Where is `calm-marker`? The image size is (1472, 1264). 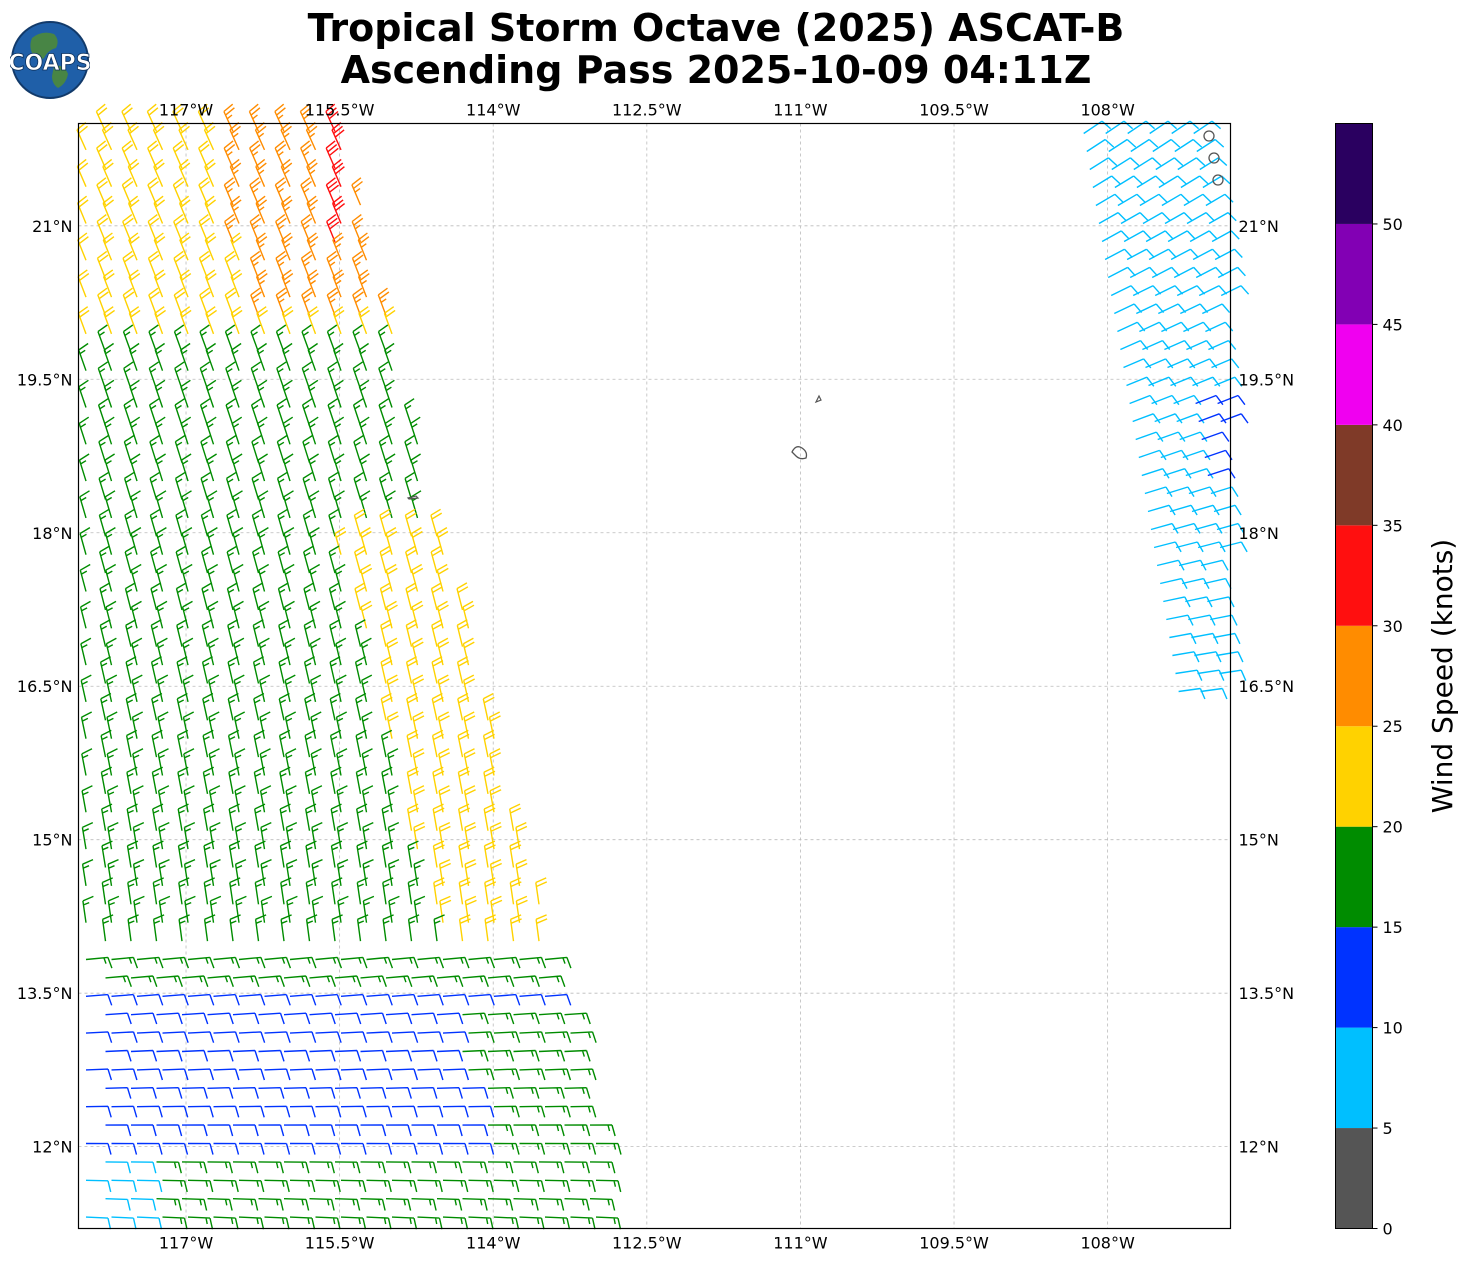 calm-marker is located at coordinates (1209, 136).